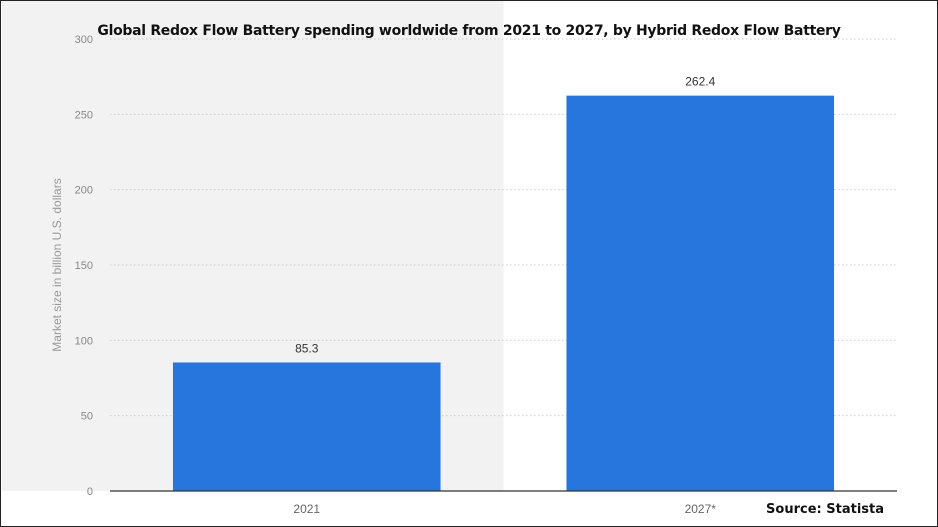  I want to click on y-tick-label: 200, so click(84, 191).